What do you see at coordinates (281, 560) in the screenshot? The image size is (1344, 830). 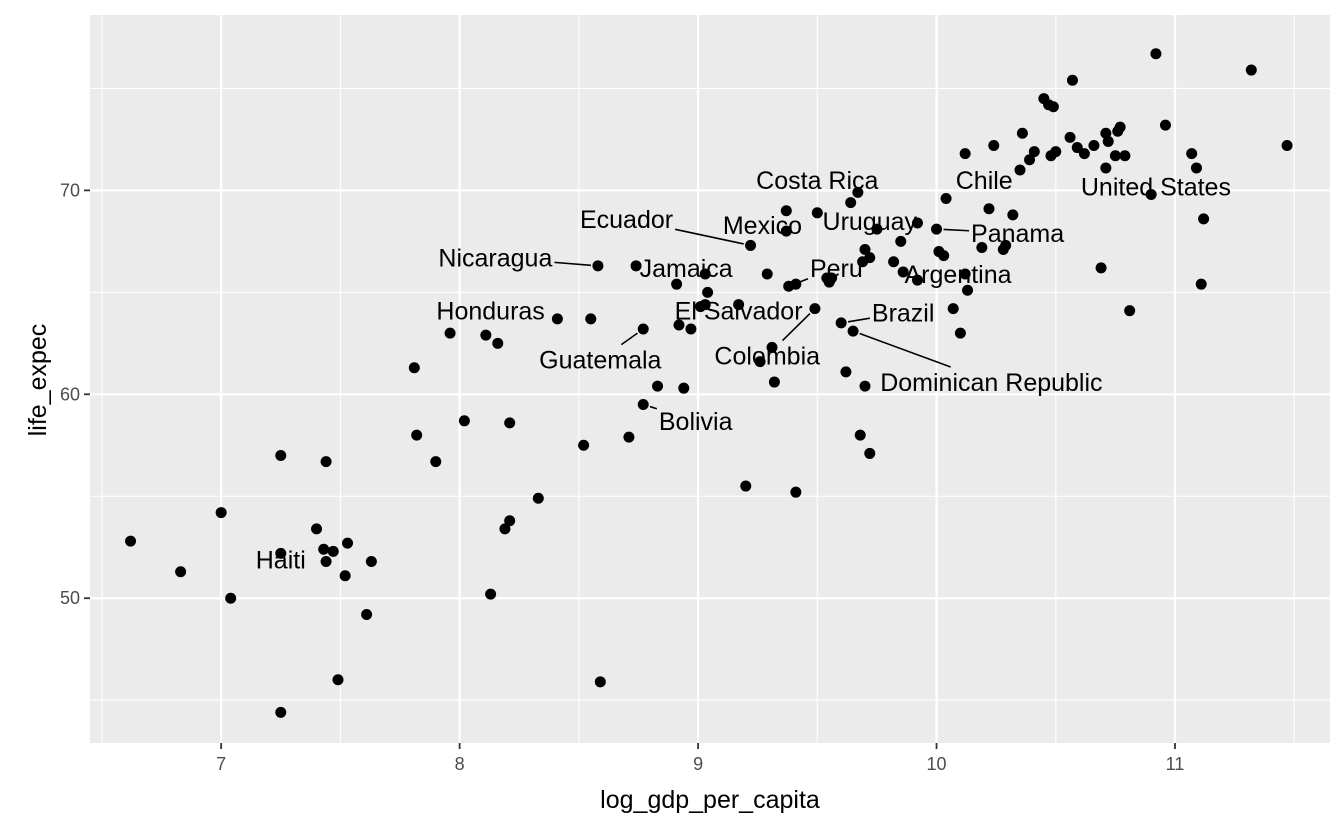 I see `point-label: Haiti` at bounding box center [281, 560].